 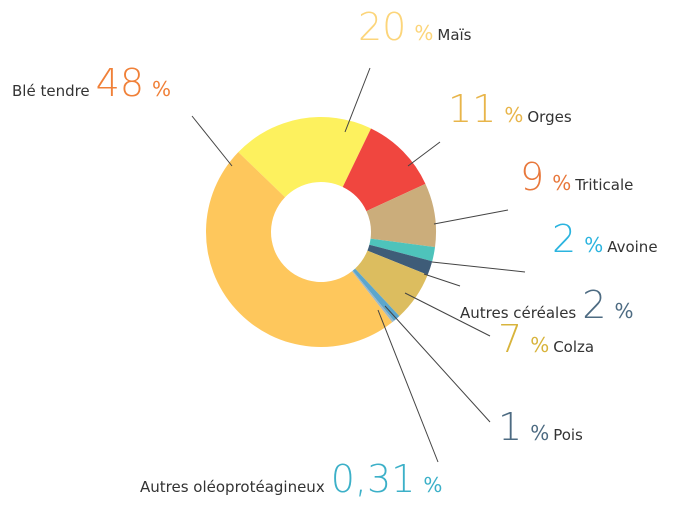 I want to click on slice-label: 7% Colza, so click(x=546, y=339).